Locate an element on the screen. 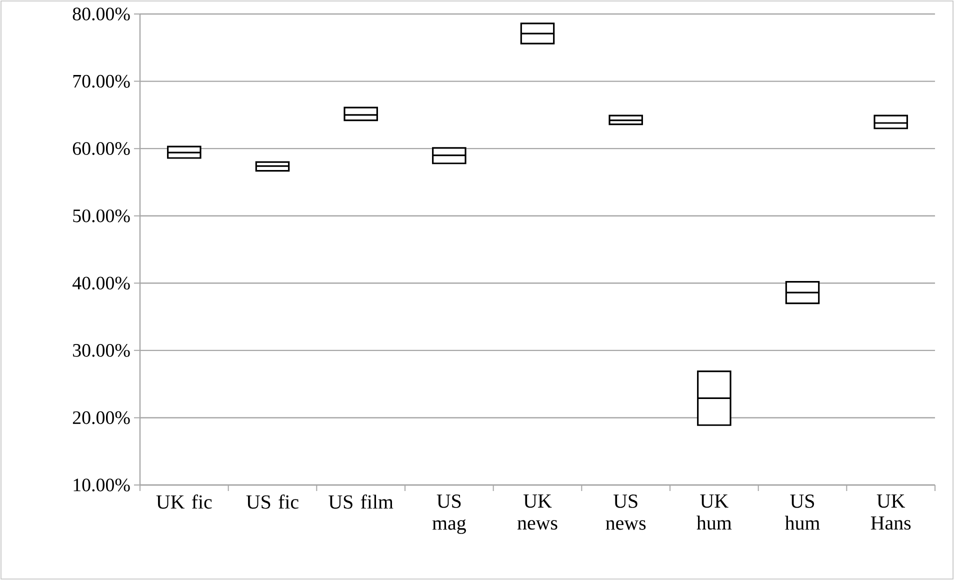 The height and width of the screenshot is (580, 954). x-tick-label: US film is located at coordinates (361, 501).